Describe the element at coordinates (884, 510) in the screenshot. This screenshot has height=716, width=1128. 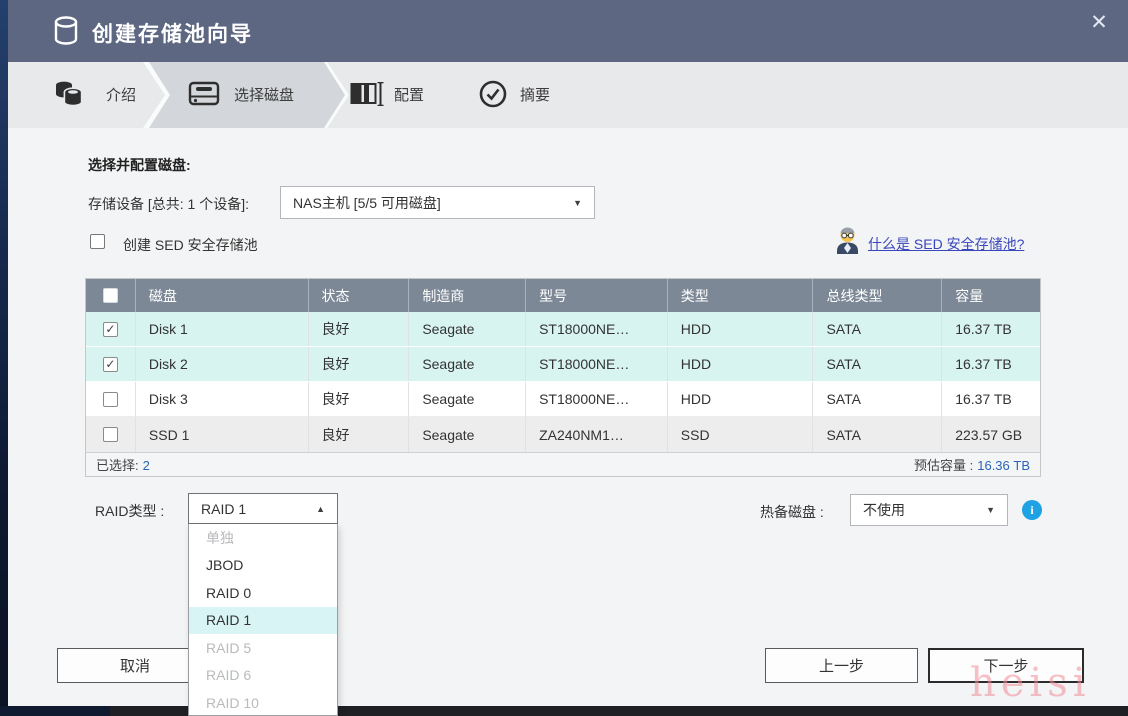
I see `hot-spare-value: 不使用` at that location.